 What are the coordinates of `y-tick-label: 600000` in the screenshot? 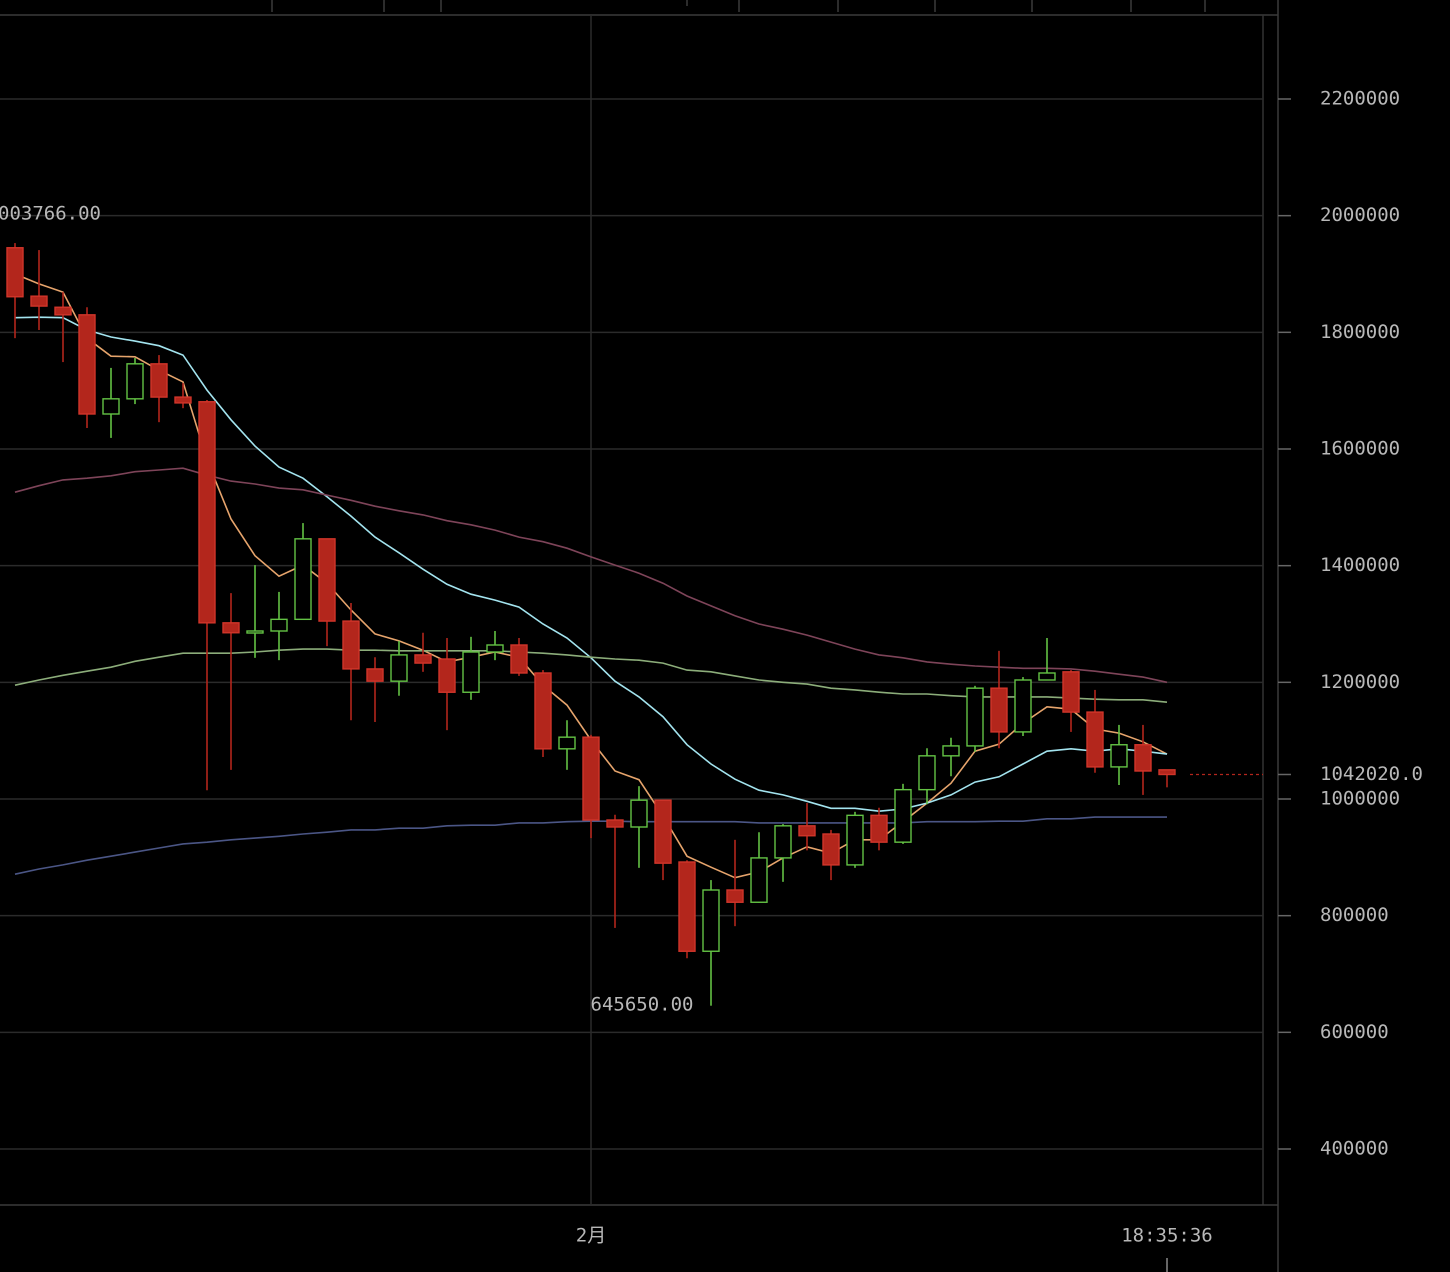 It's located at (1354, 1032).